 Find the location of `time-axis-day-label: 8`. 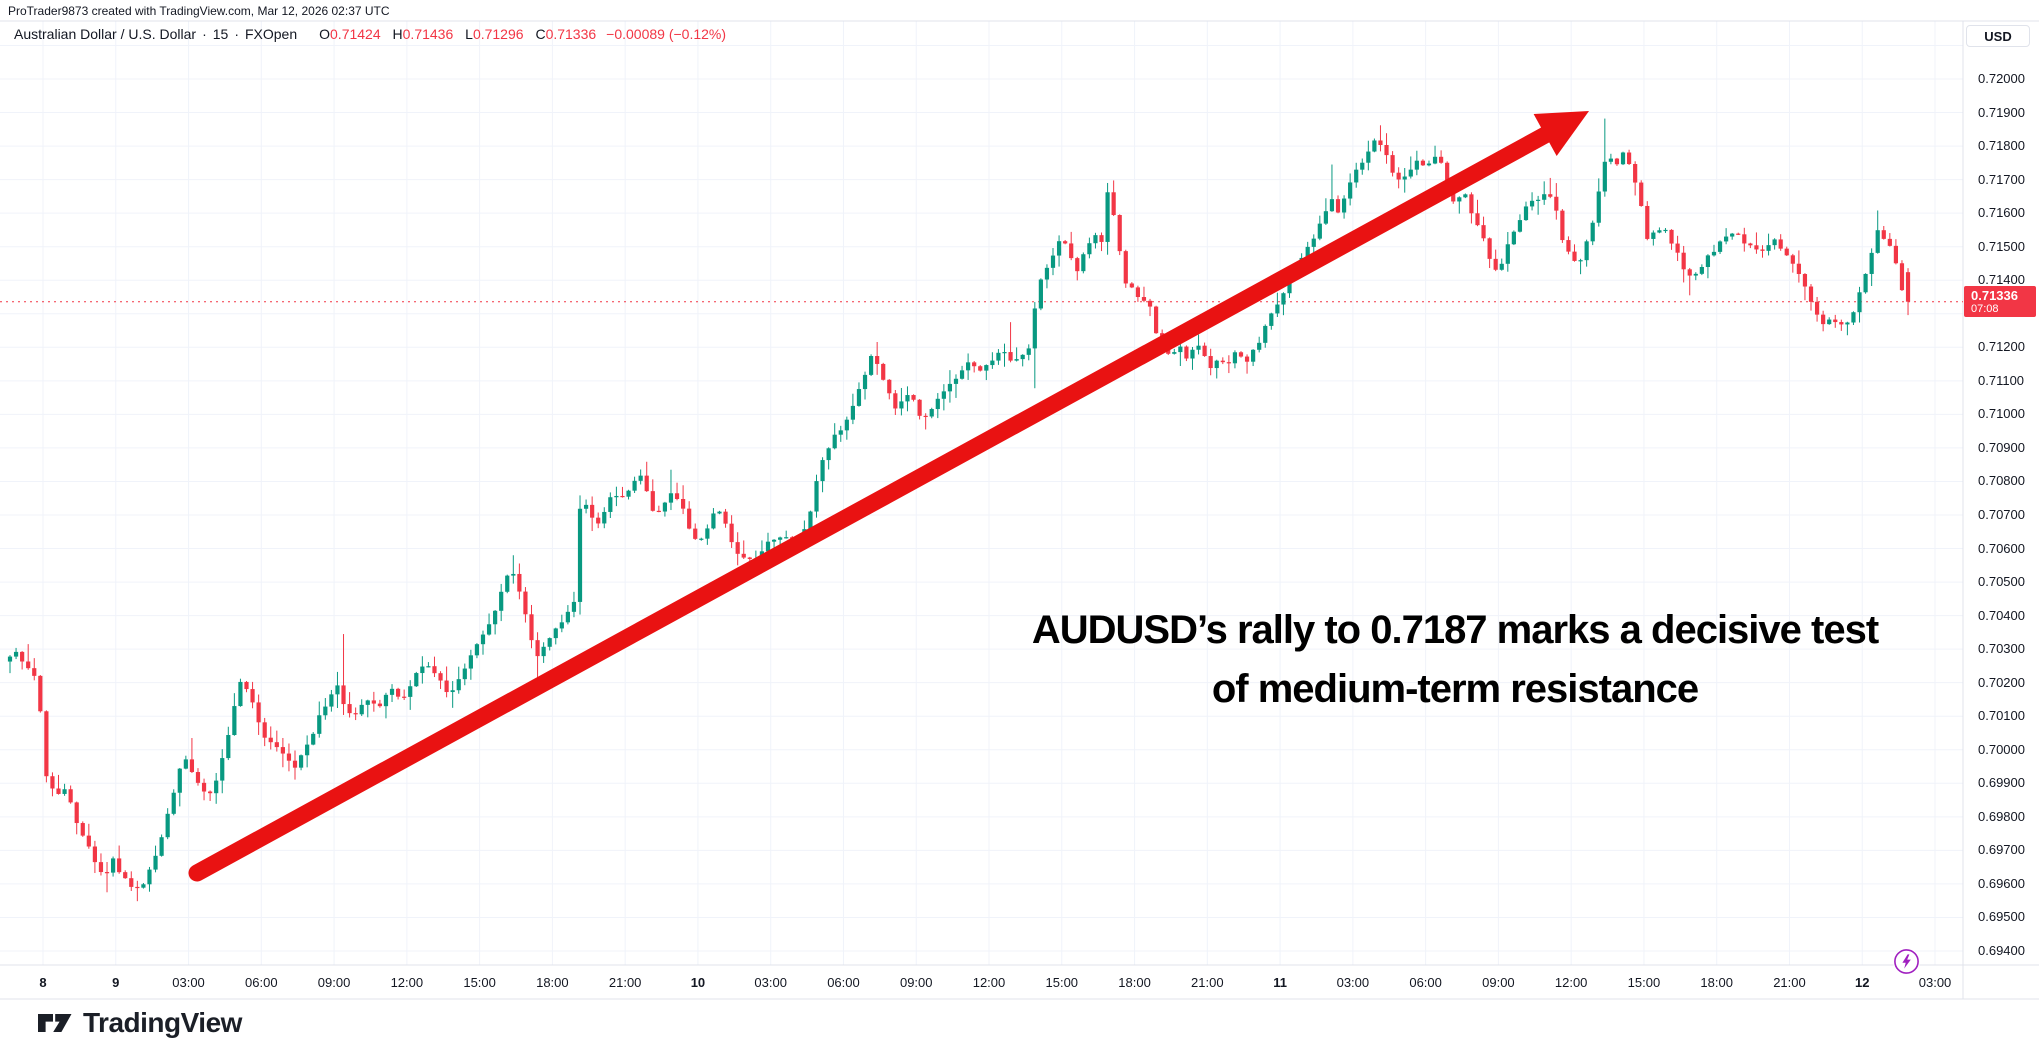

time-axis-day-label: 8 is located at coordinates (43, 982).